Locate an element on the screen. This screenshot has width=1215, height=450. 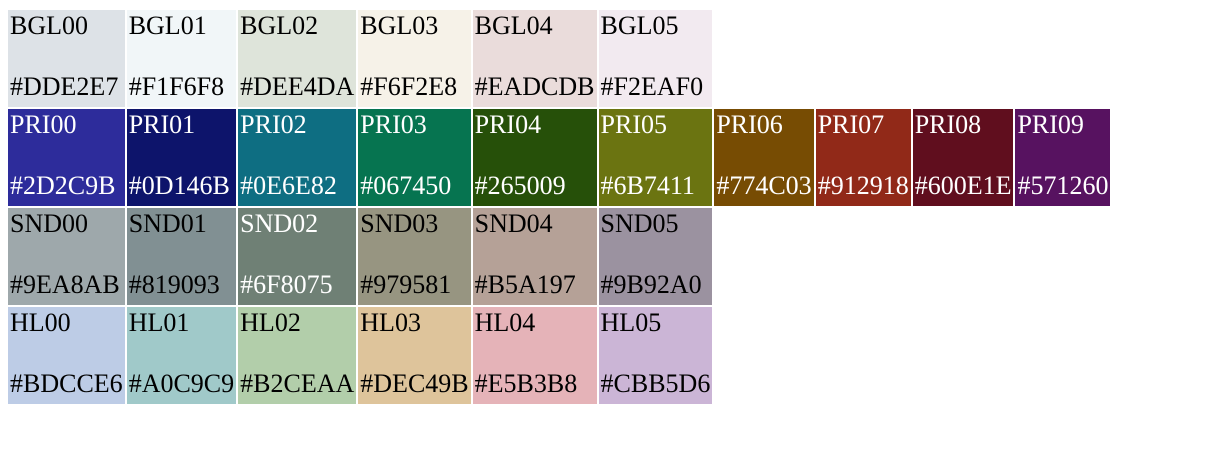
swatch-hex-label: #DEC49B is located at coordinates (414, 383).